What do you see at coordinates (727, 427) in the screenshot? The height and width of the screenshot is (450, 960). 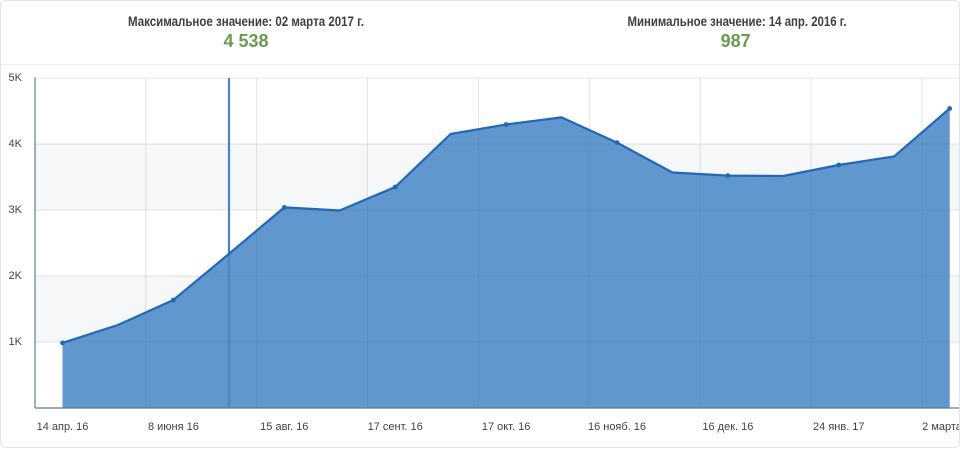 I see `svg-text: 16 дек. 16` at bounding box center [727, 427].